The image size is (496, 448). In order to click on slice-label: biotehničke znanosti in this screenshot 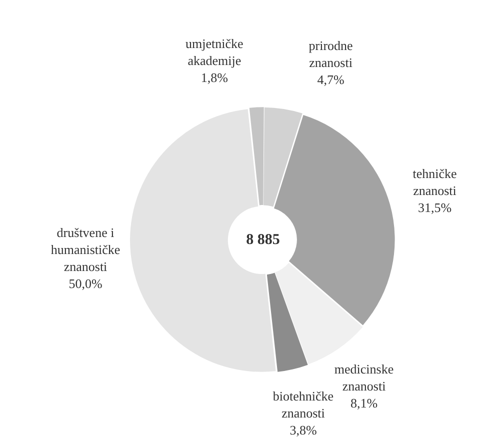, I will do `click(303, 404)`.